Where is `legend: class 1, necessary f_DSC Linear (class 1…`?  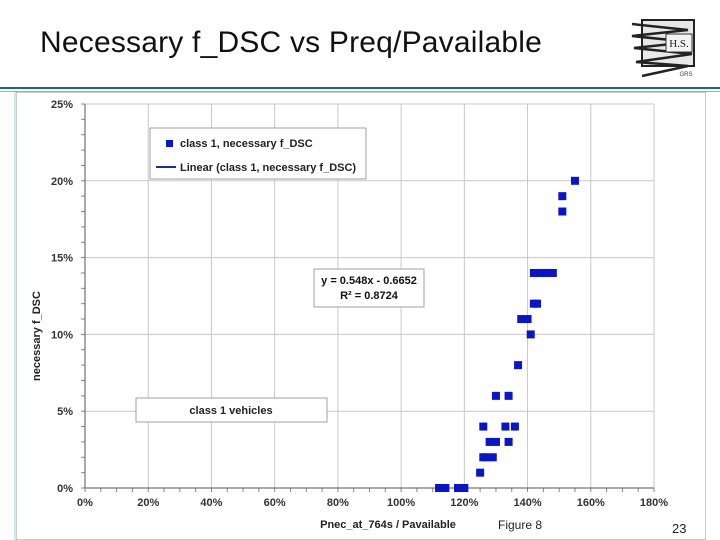
legend: class 1, necessary f_DSC Linear (class 1… is located at coordinates (258, 153).